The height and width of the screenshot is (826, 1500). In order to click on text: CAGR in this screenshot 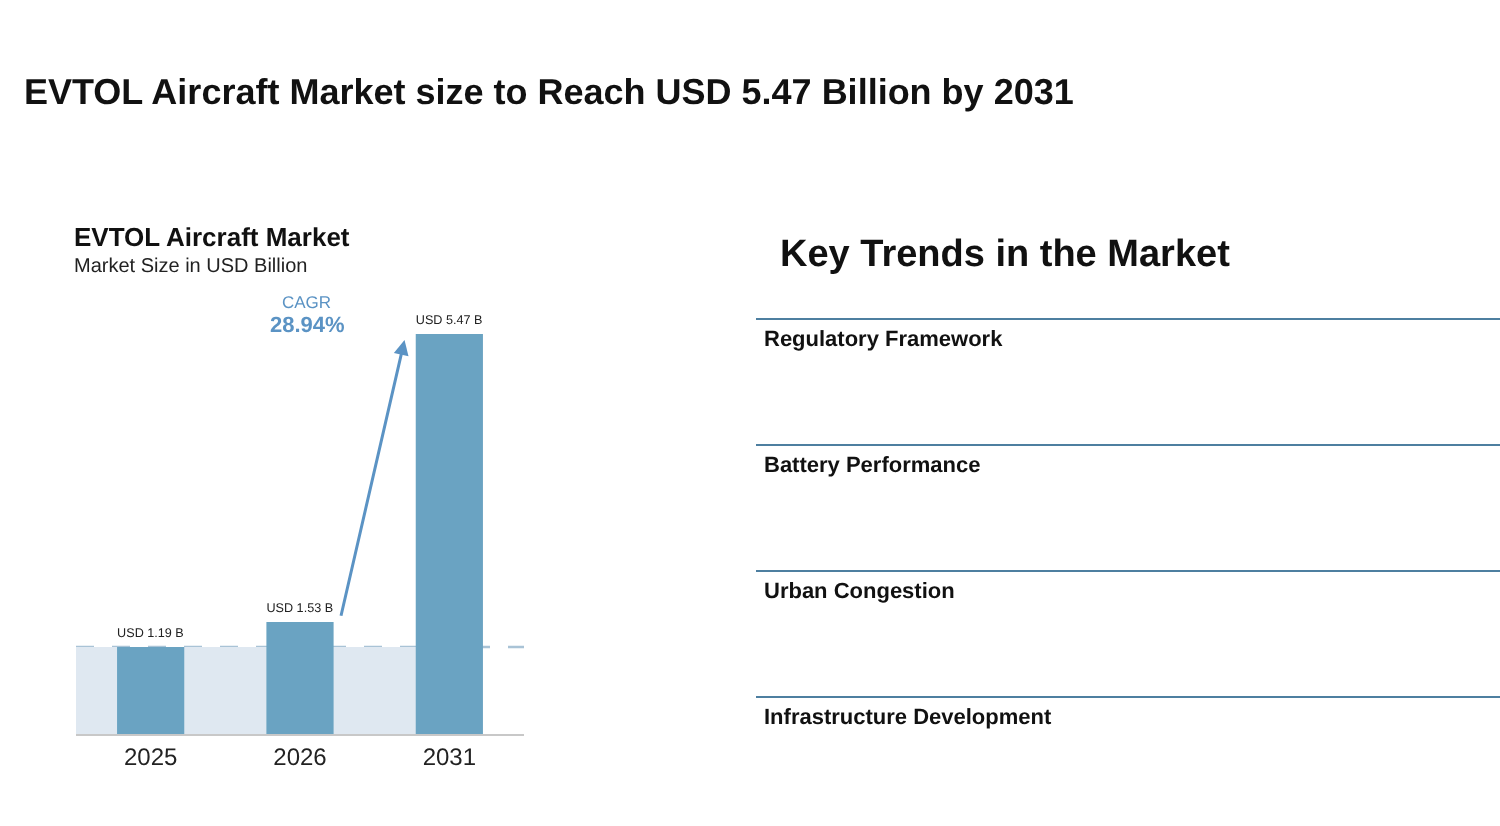, I will do `click(307, 302)`.